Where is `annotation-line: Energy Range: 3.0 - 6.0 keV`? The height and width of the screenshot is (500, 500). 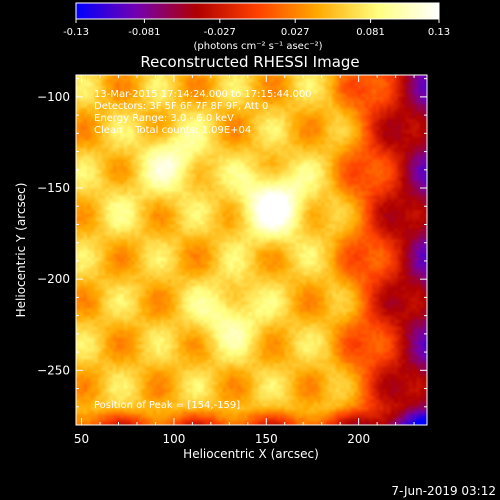
annotation-line: Energy Range: 3.0 - 6.0 keV is located at coordinates (164, 118).